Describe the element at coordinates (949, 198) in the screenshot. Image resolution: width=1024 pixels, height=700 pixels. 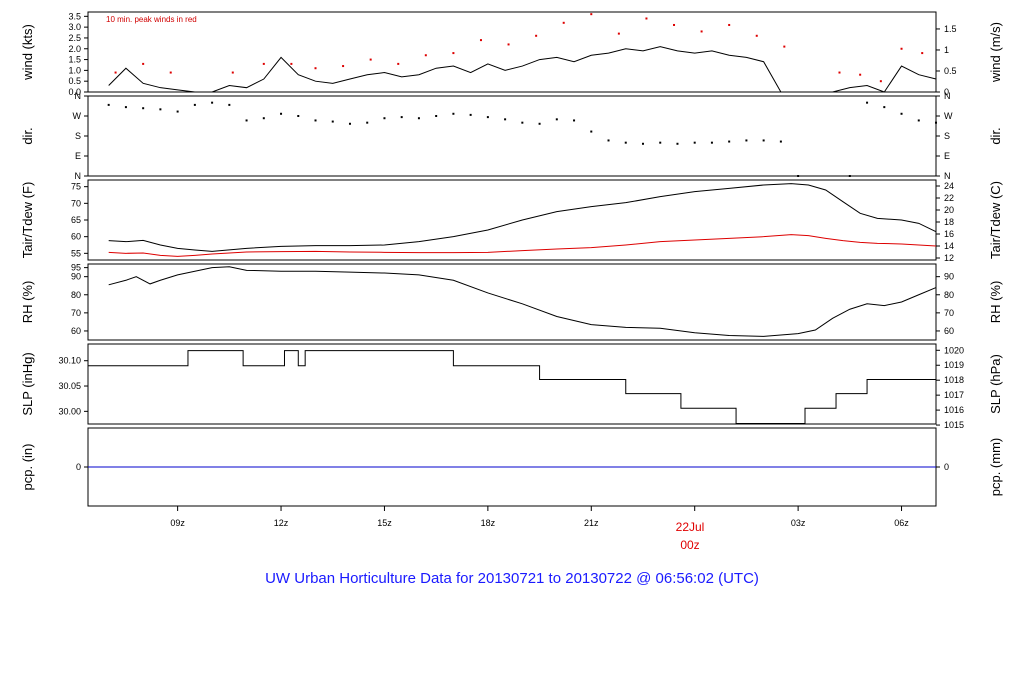
I see `right-tick-label: 22` at that location.